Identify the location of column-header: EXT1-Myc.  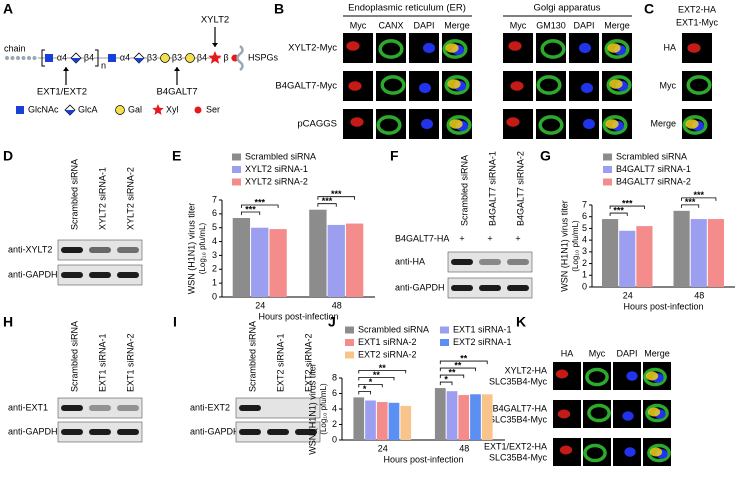
(697, 22).